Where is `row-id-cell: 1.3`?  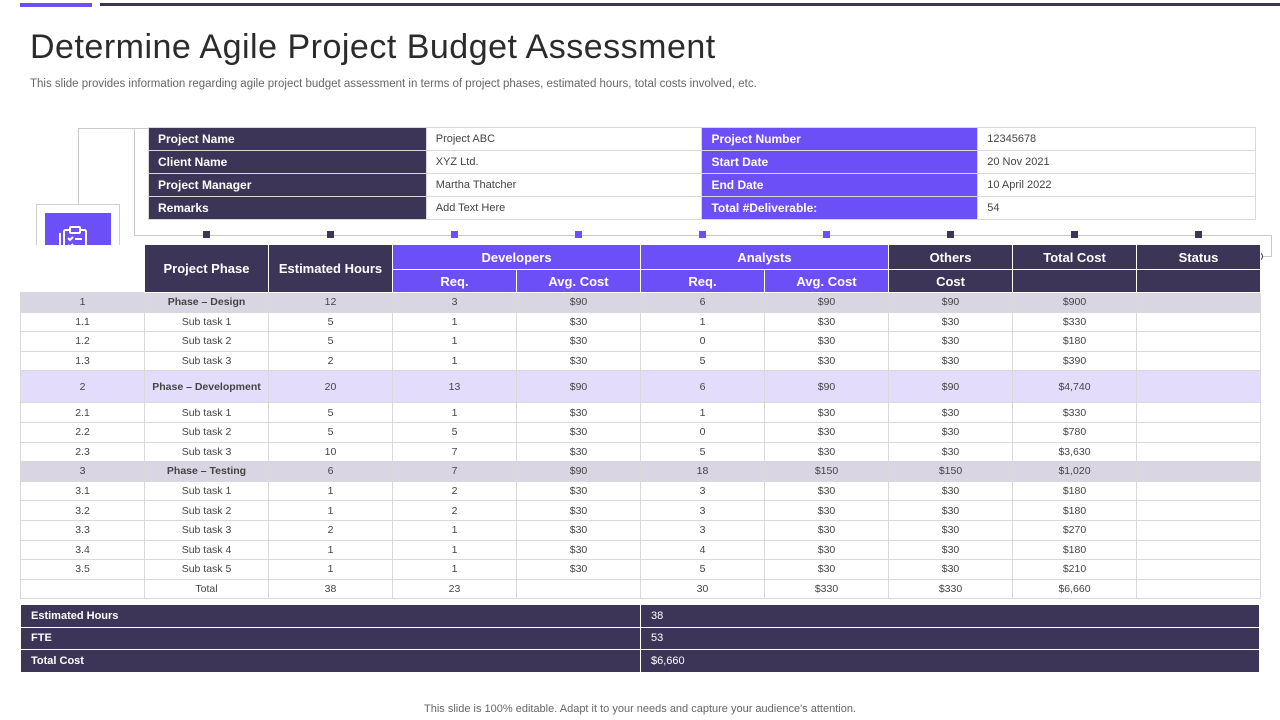
row-id-cell: 1.3 is located at coordinates (82, 361).